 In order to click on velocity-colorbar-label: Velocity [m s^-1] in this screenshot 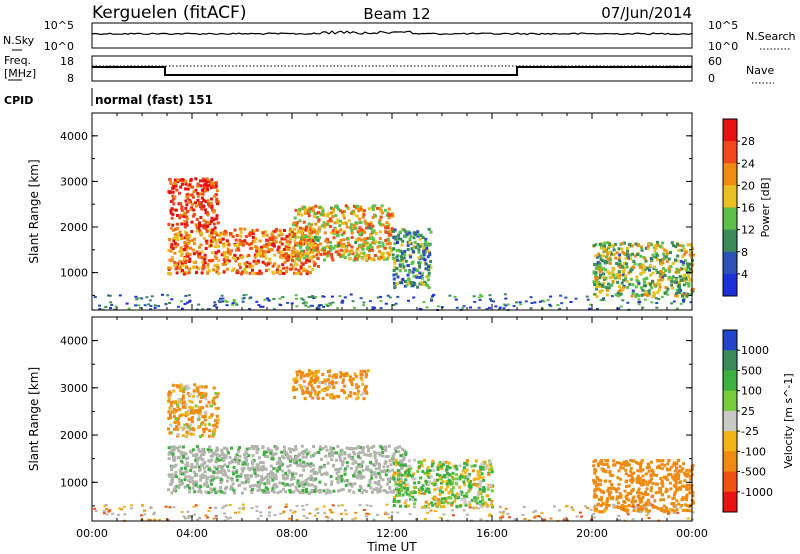, I will do `click(788, 420)`.